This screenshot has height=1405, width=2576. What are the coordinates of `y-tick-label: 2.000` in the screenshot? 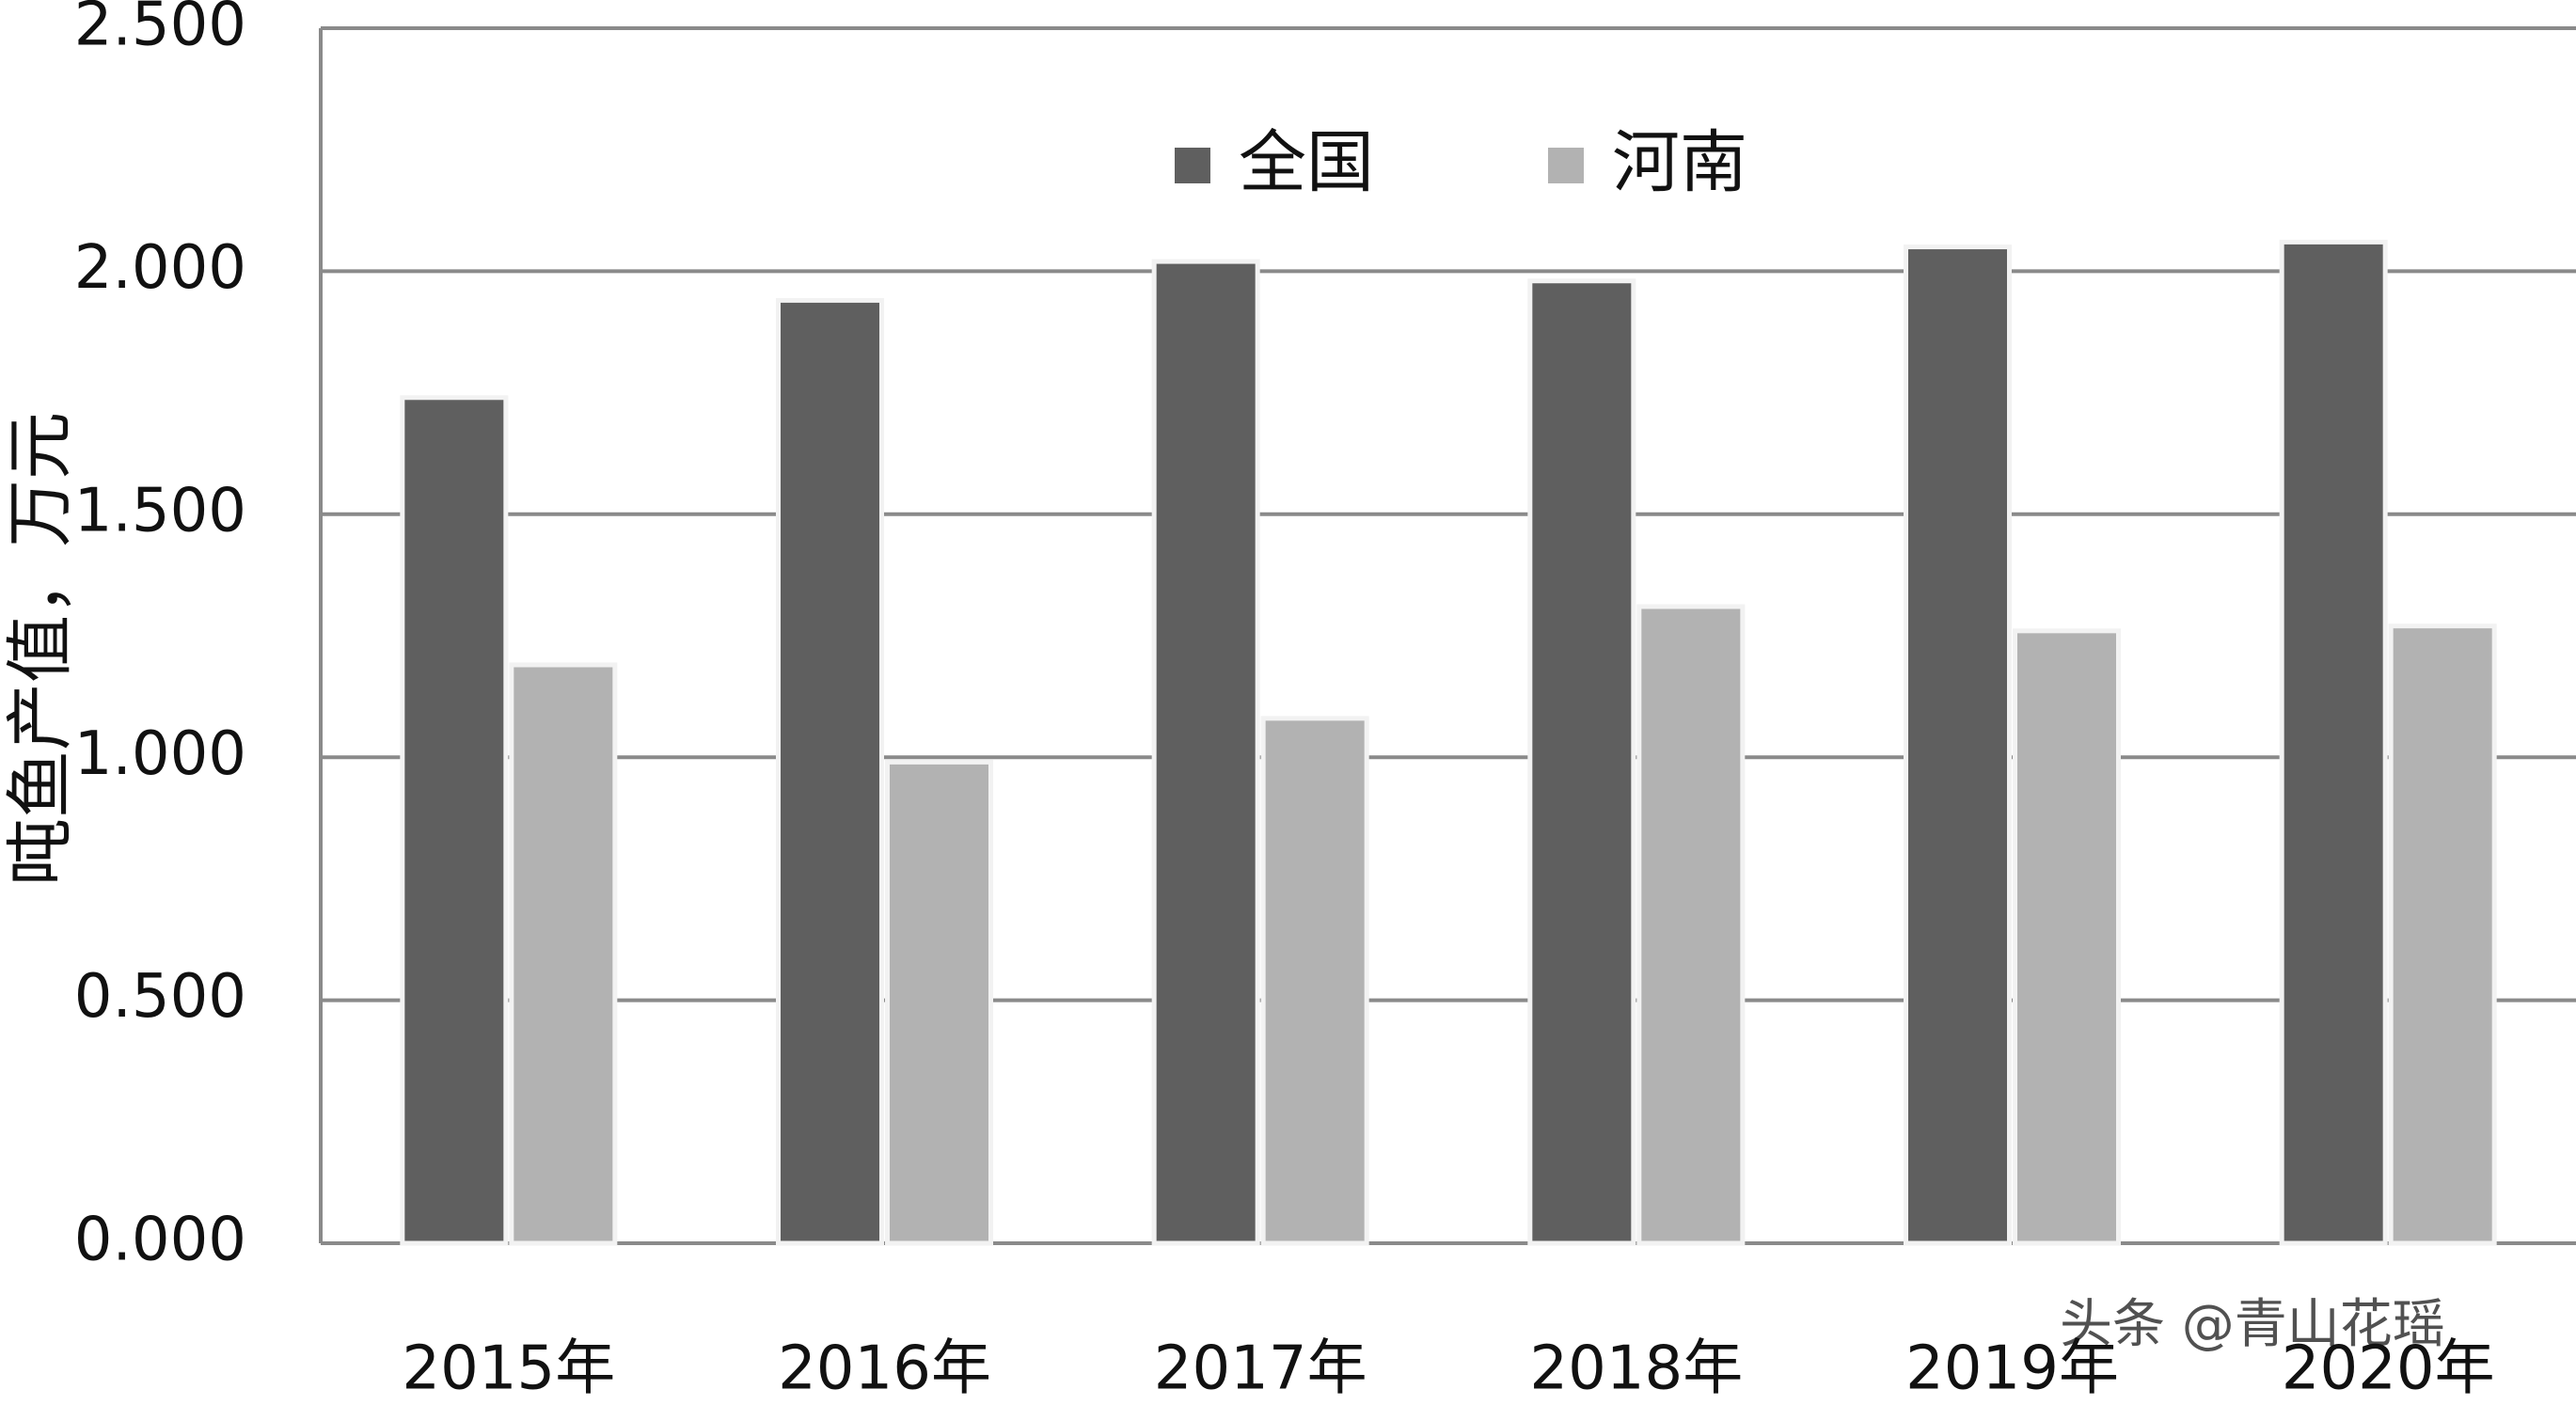 It's located at (160, 268).